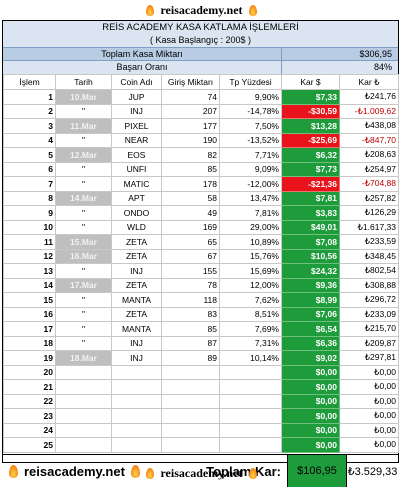  Describe the element at coordinates (201, 285) in the screenshot. I see `table-row: 14 17.Mar ZETA 78 12,00% $9,36 ₺308,88` at that location.